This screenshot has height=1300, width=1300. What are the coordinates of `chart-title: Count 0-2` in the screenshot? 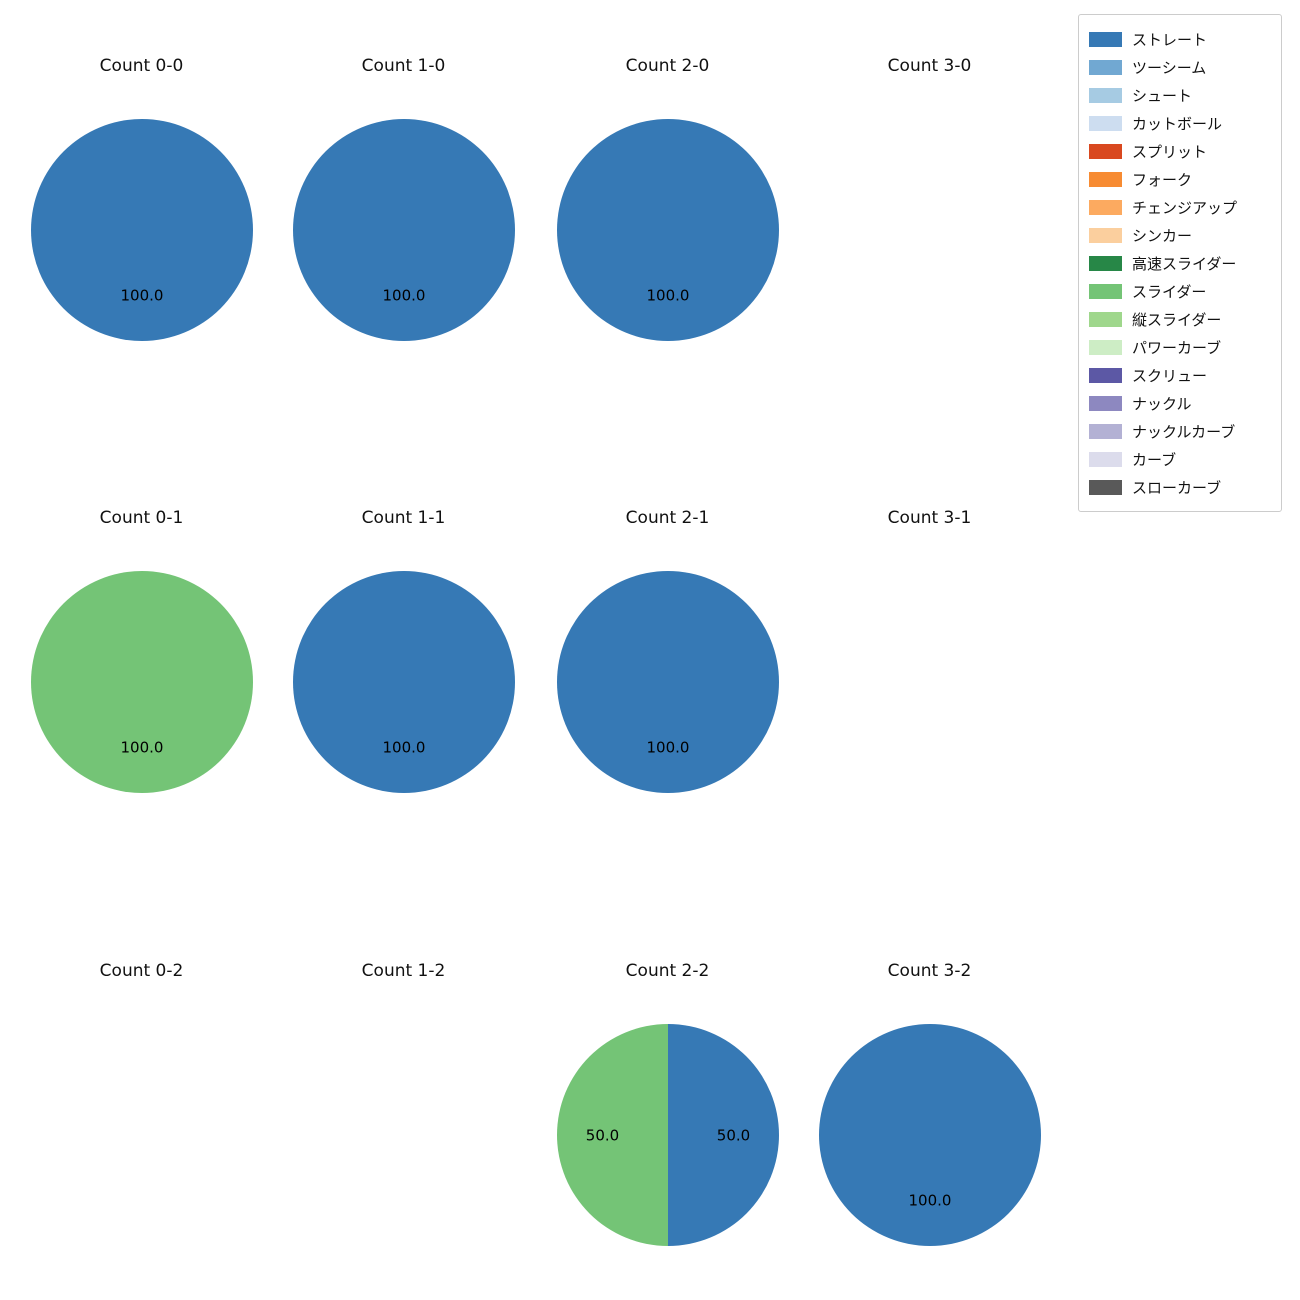 It's located at (141, 971).